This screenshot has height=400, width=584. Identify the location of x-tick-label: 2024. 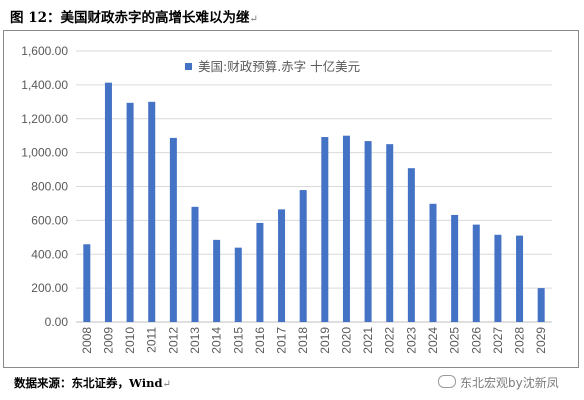
(433, 340).